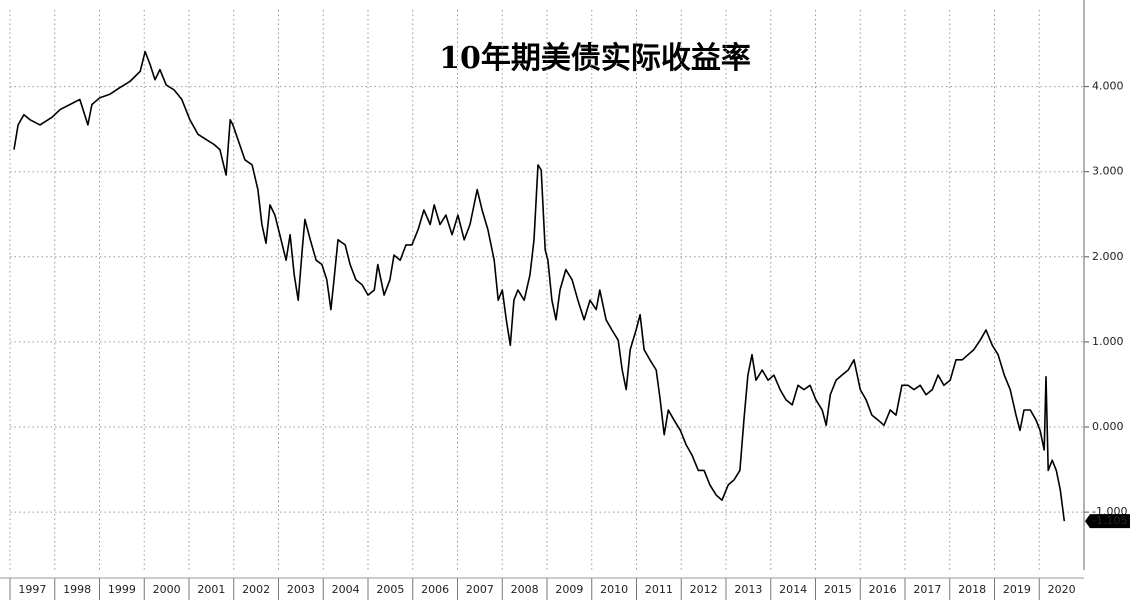 The height and width of the screenshot is (603, 1146). Describe the element at coordinates (435, 589) in the screenshot. I see `x-tick-label: 2006` at that location.